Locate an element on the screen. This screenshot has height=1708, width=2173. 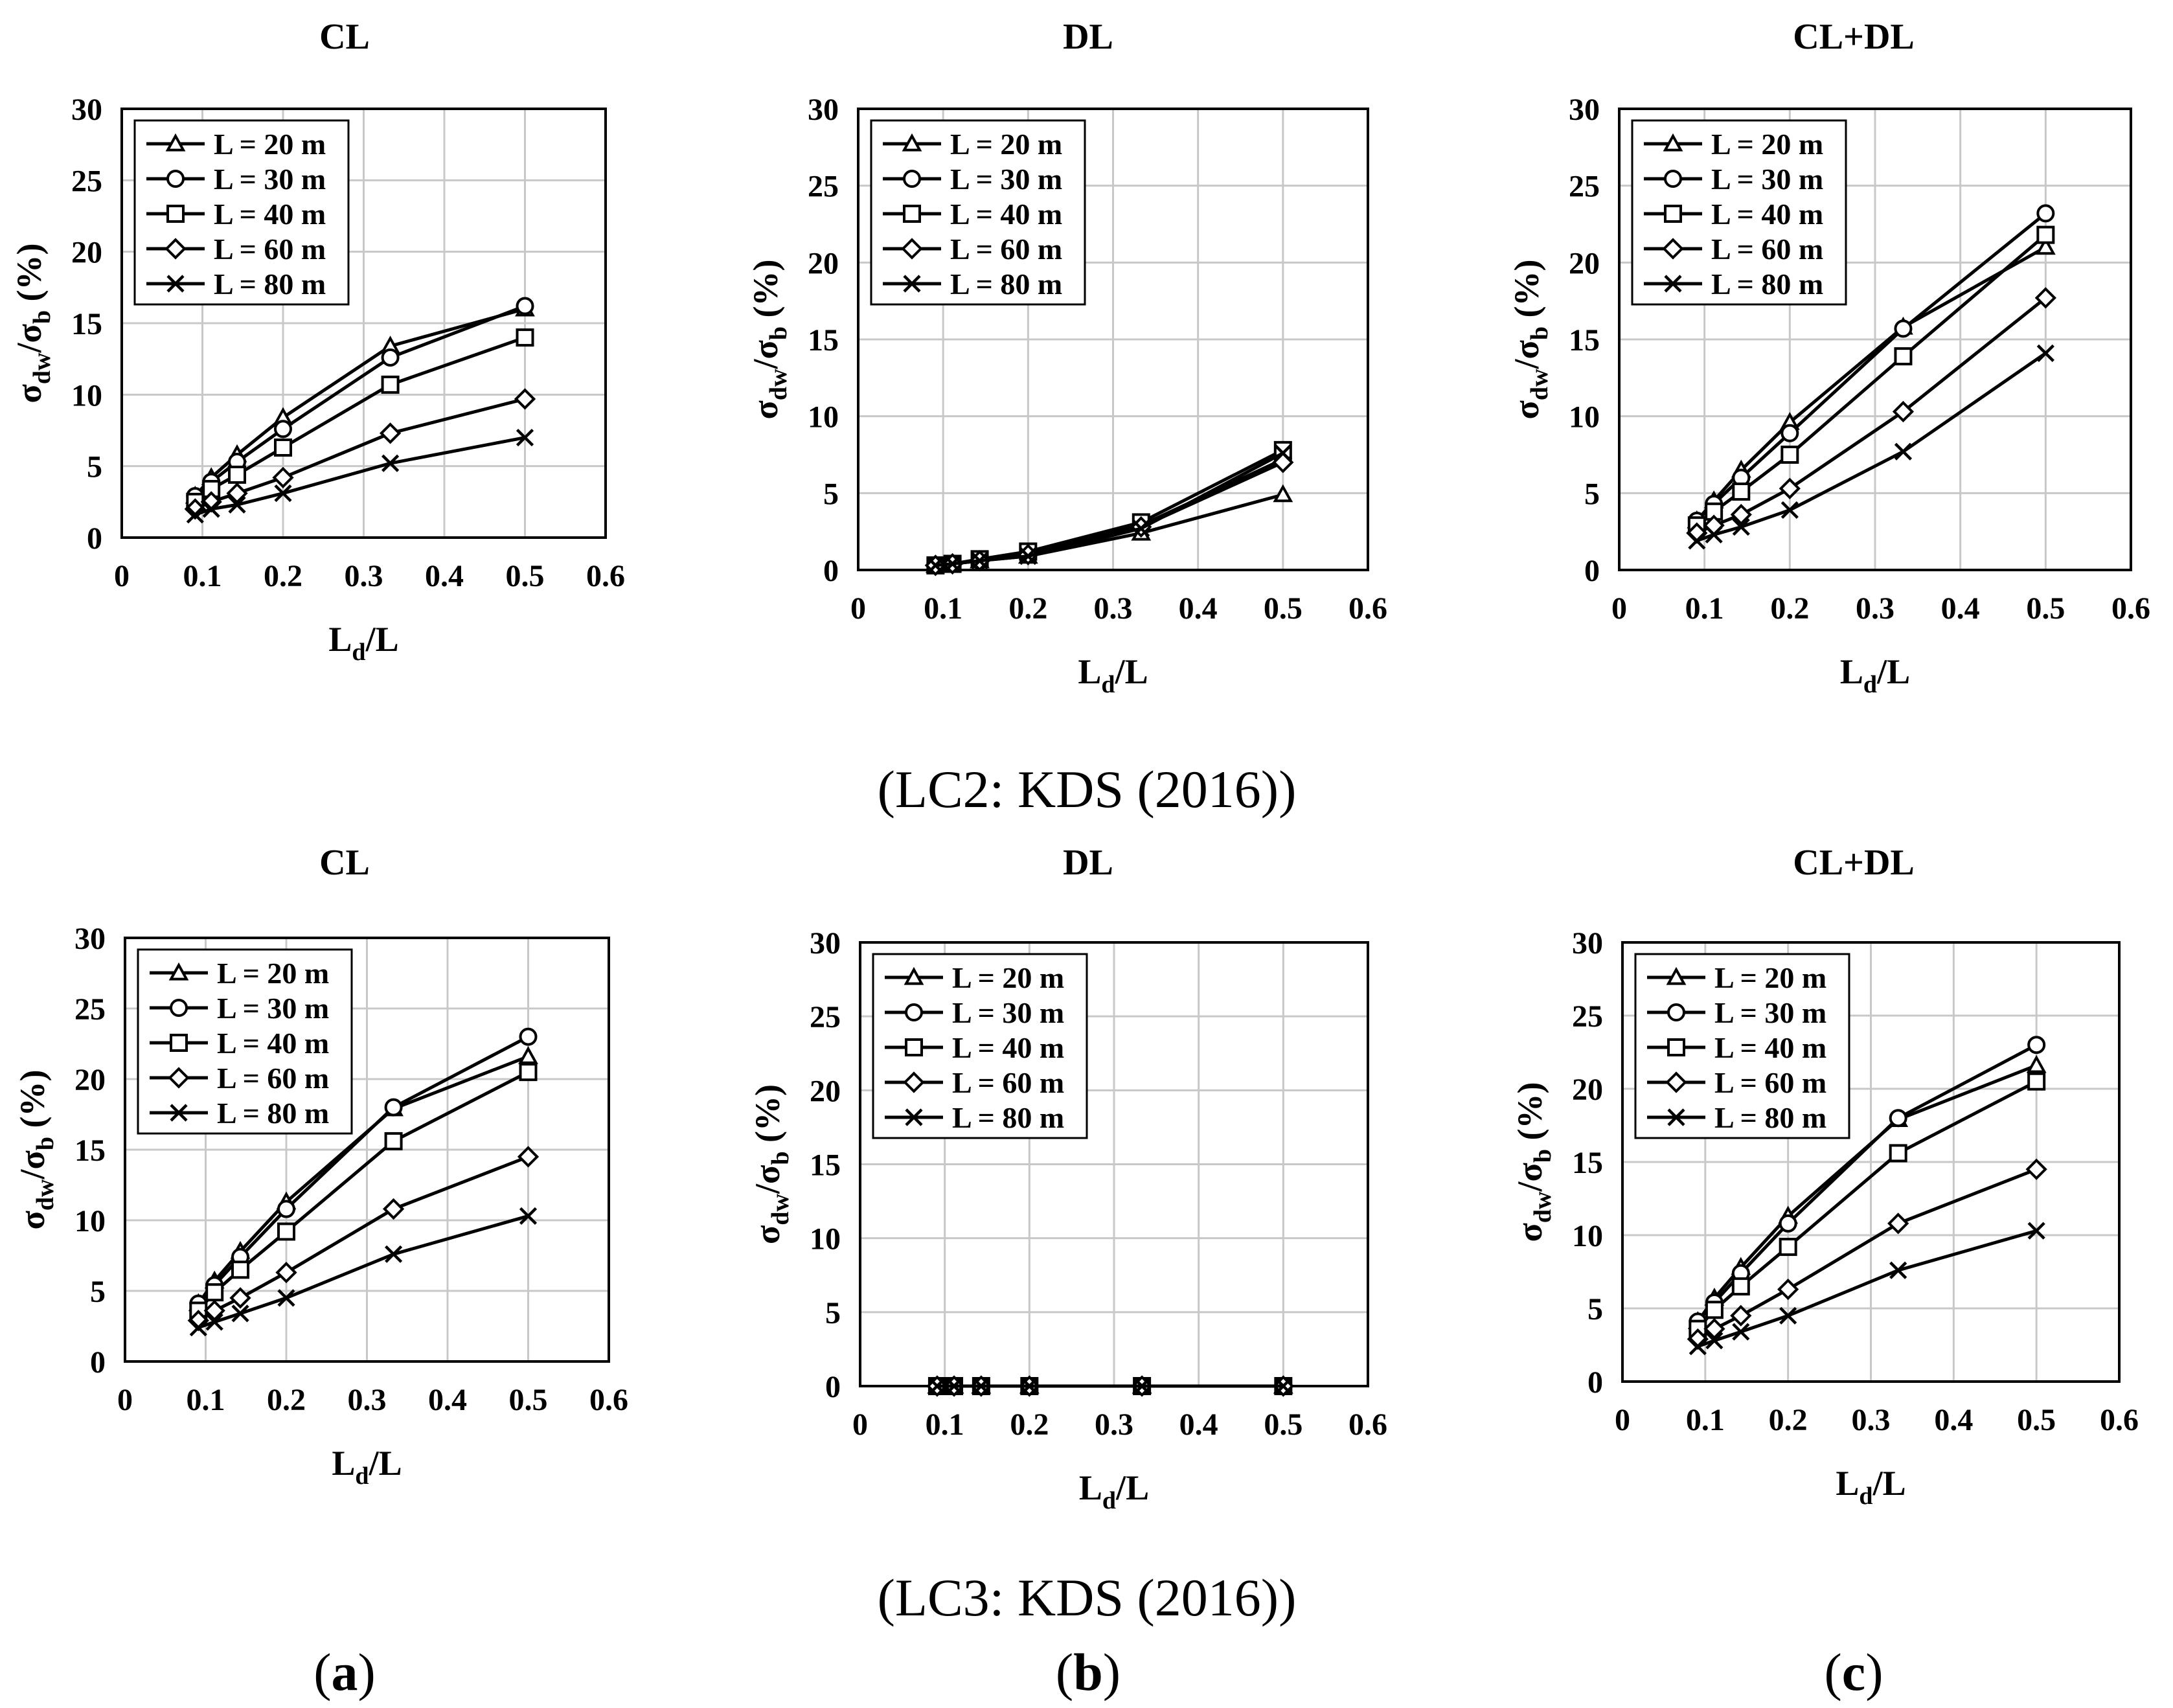
x-axis-label: Ld/L is located at coordinates (1875, 675).